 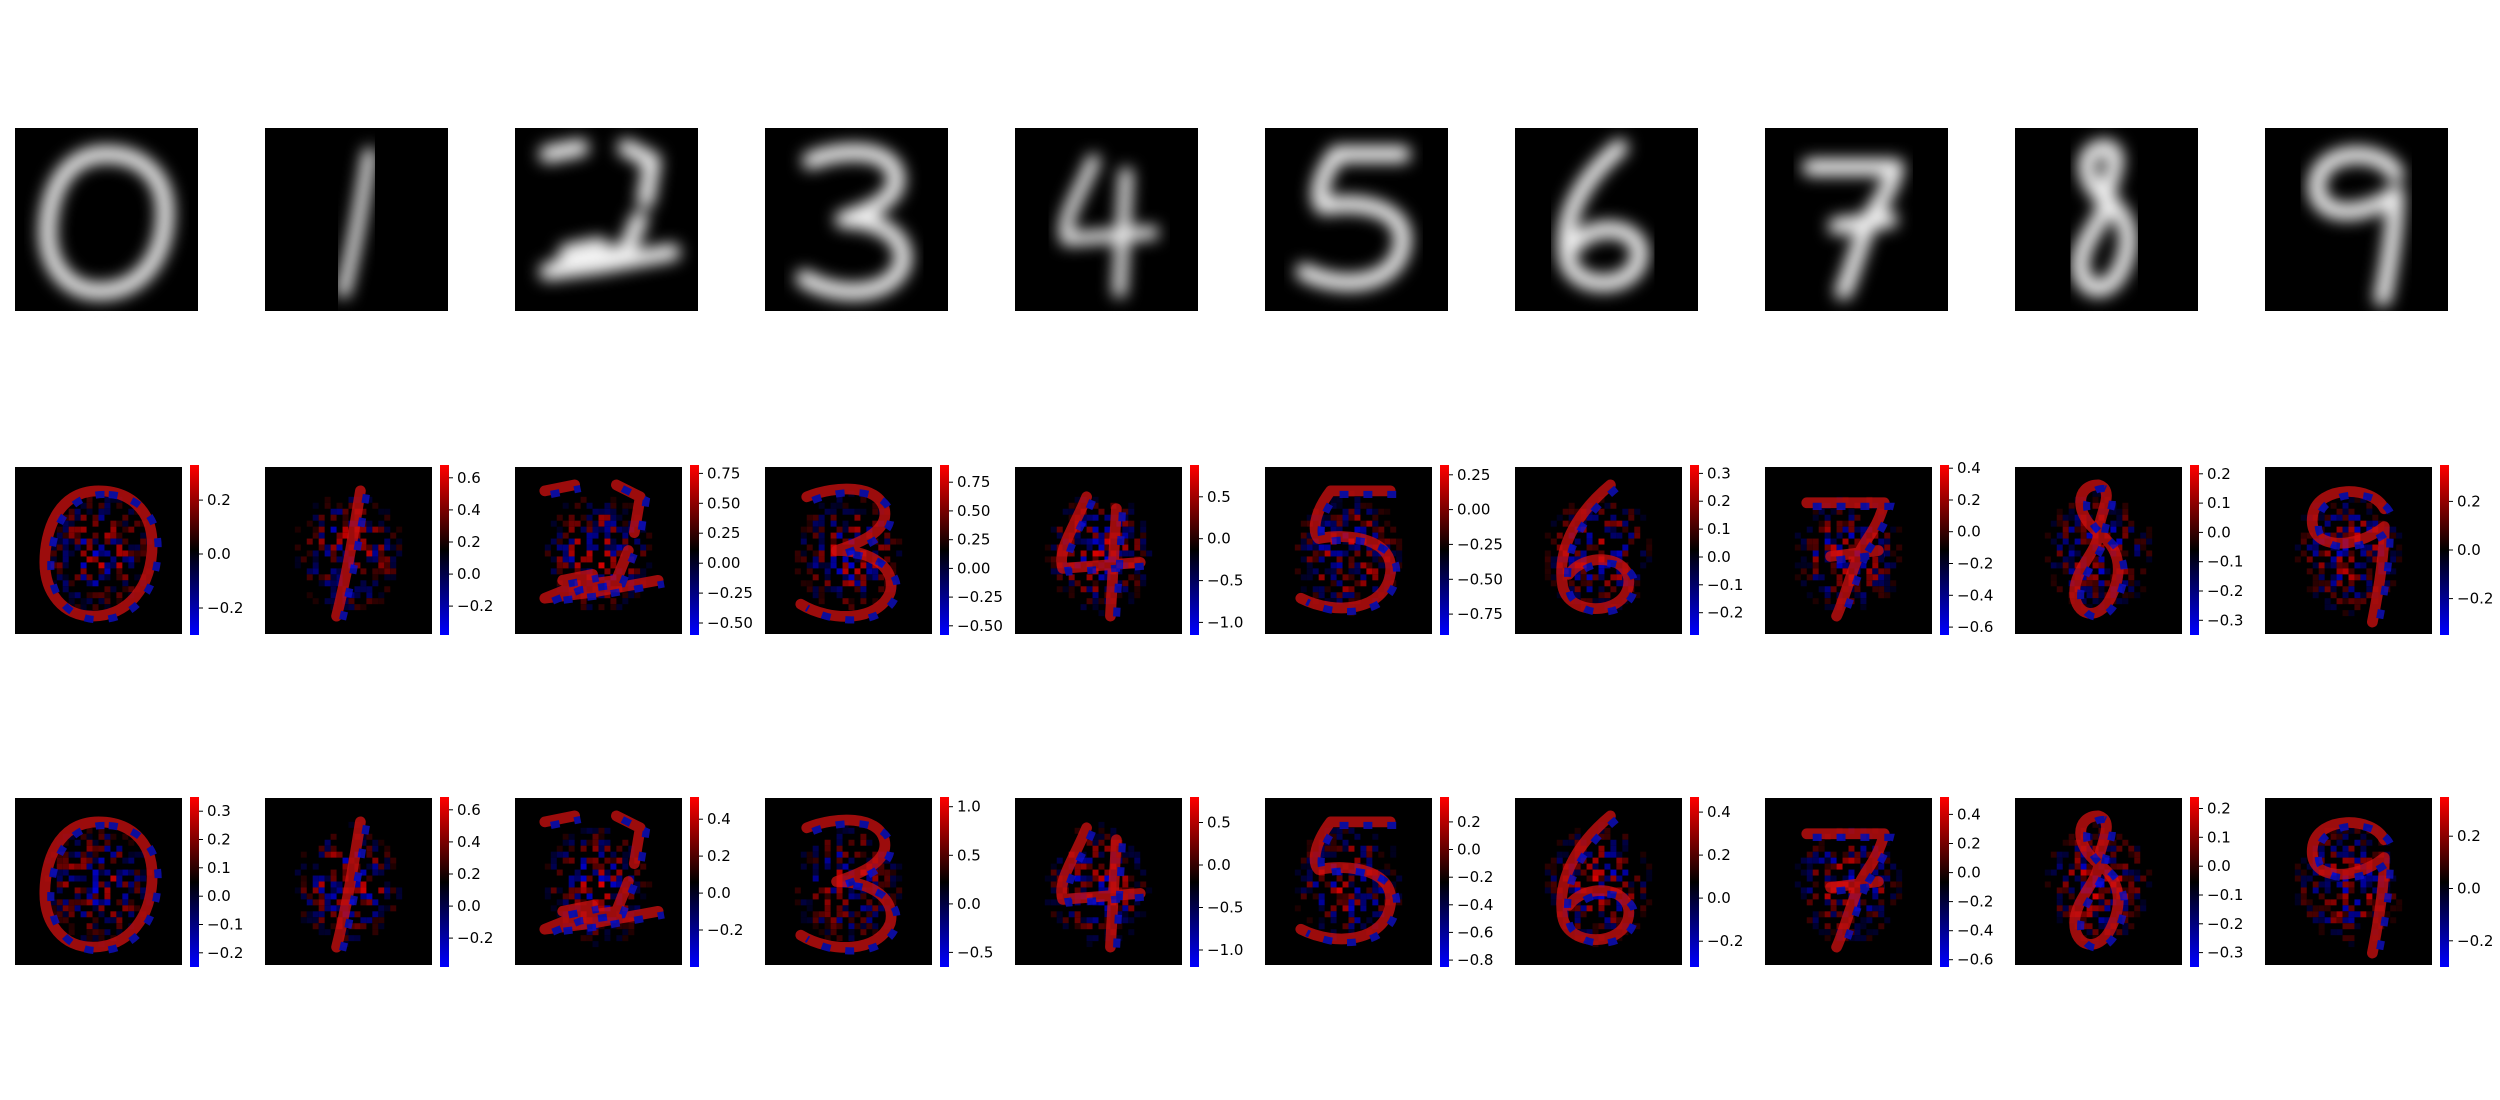 I want to click on colorbar-tick-label: −0.8, so click(x=1475, y=960).